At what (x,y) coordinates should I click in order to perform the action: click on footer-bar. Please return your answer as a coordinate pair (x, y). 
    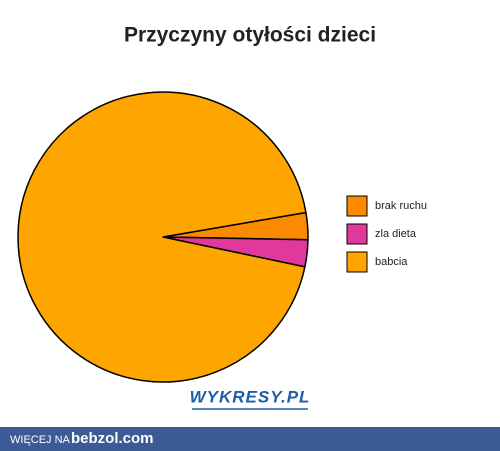
    Looking at the image, I should click on (250, 439).